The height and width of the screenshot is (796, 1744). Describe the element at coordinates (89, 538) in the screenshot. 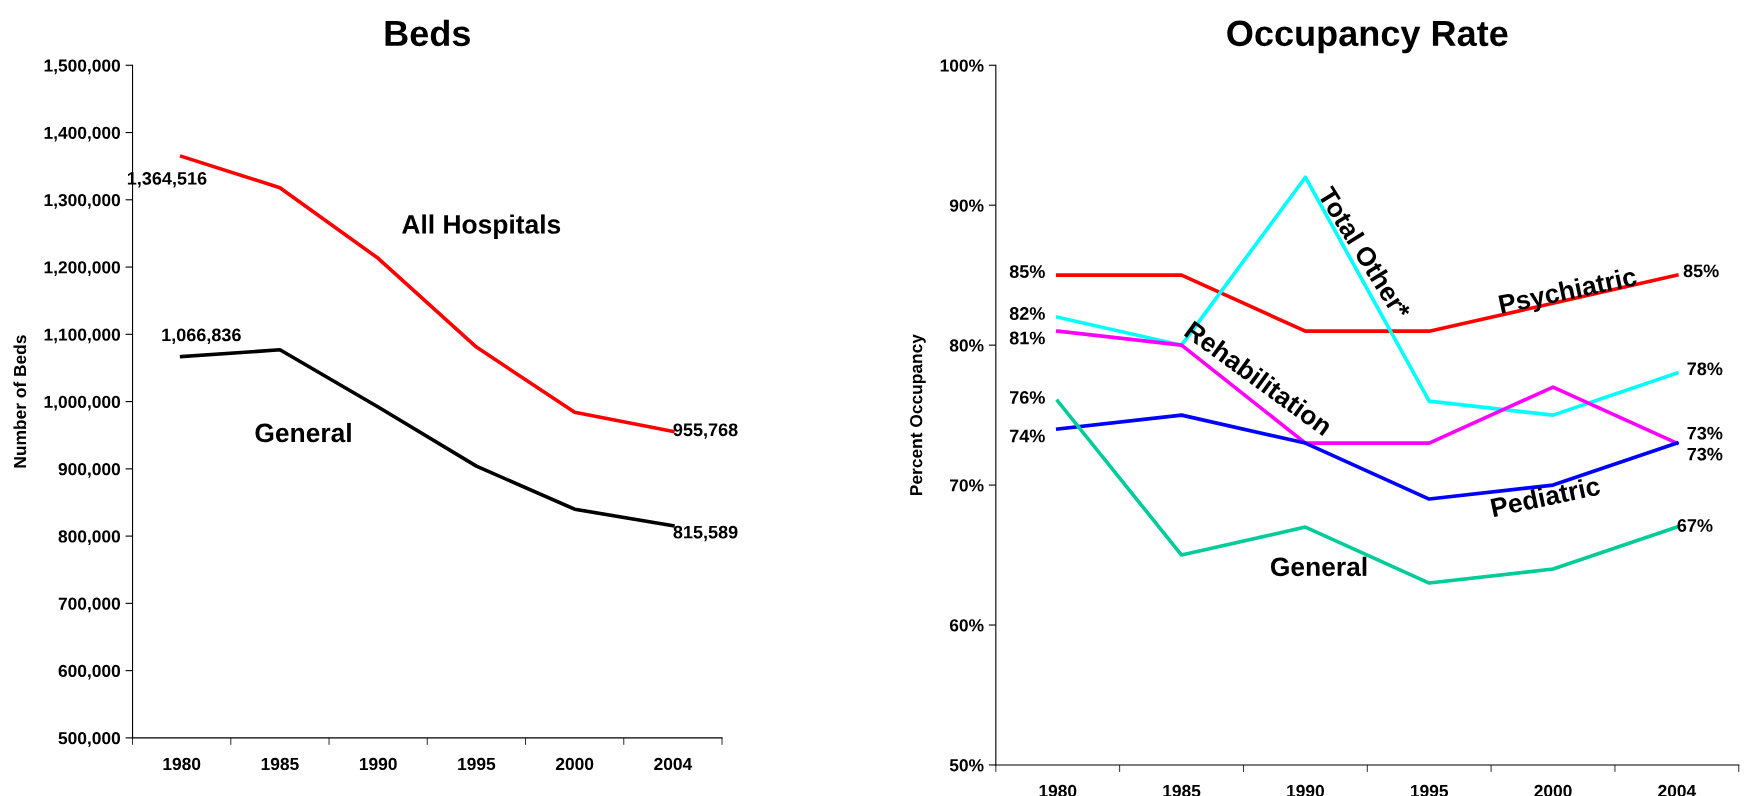

I see `y-tick-label: 800,000` at that location.